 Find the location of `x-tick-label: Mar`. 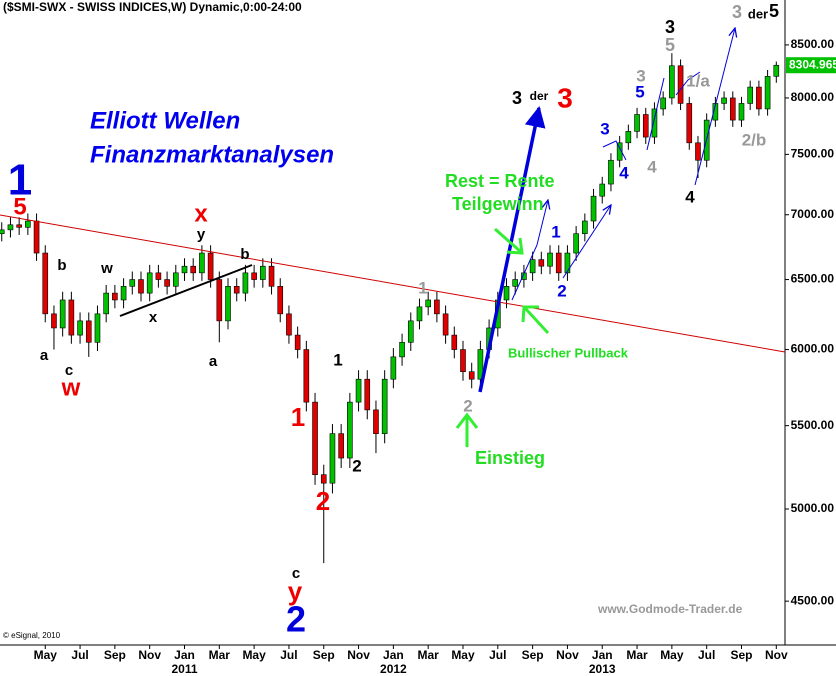

x-tick-label: Mar is located at coordinates (637, 655).